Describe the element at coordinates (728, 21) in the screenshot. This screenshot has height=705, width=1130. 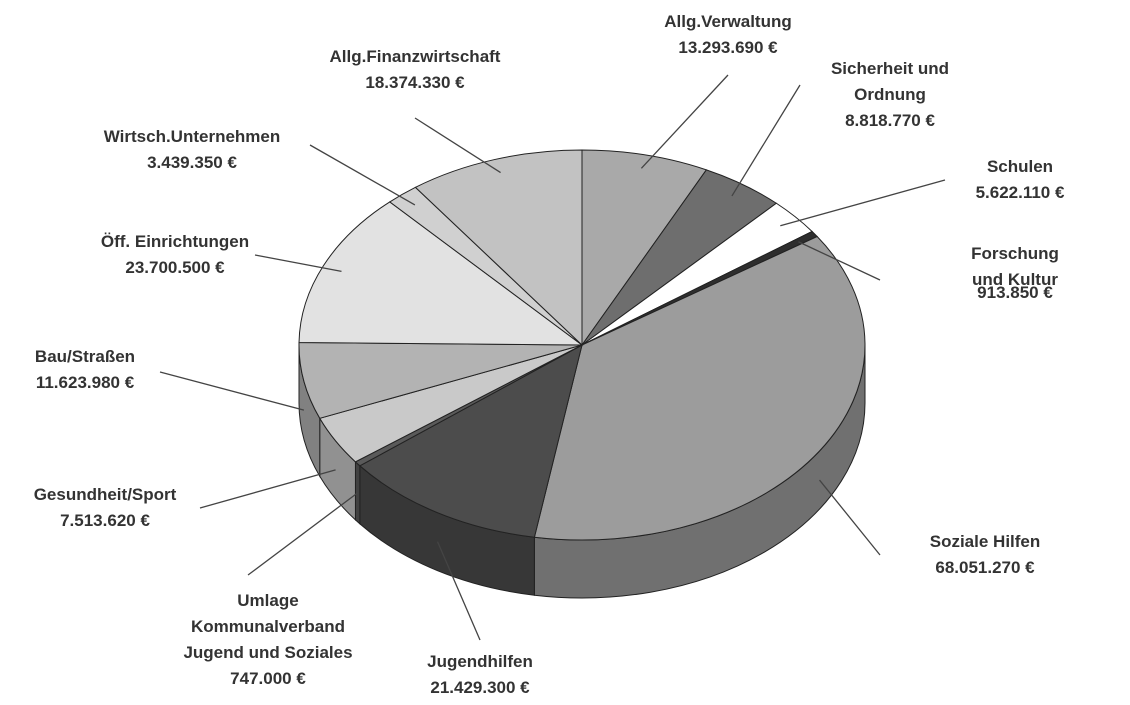
I see `slice-label: Allg.Verwaltung` at that location.